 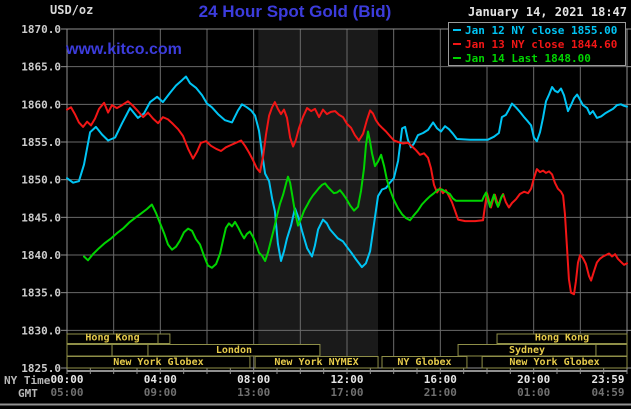 I want to click on y-axis-label: 1825.0, so click(x=41, y=368).